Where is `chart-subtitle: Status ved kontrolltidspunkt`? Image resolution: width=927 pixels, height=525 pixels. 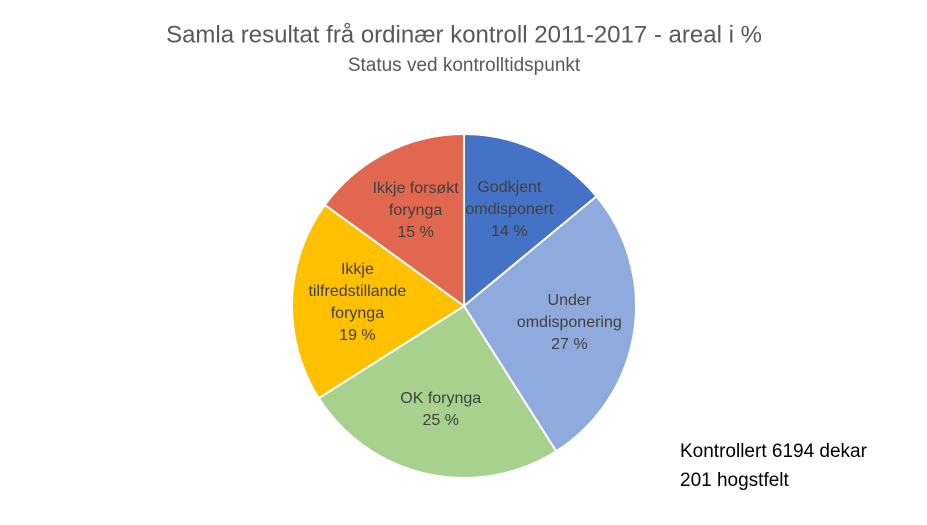 chart-subtitle: Status ved kontrolltidspunkt is located at coordinates (464, 65).